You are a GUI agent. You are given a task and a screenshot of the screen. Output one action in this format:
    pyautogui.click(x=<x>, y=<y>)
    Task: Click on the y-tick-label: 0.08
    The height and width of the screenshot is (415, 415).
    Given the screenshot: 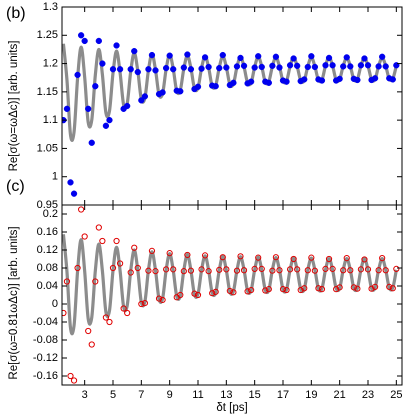 What is the action you would take?
    pyautogui.click(x=47, y=268)
    